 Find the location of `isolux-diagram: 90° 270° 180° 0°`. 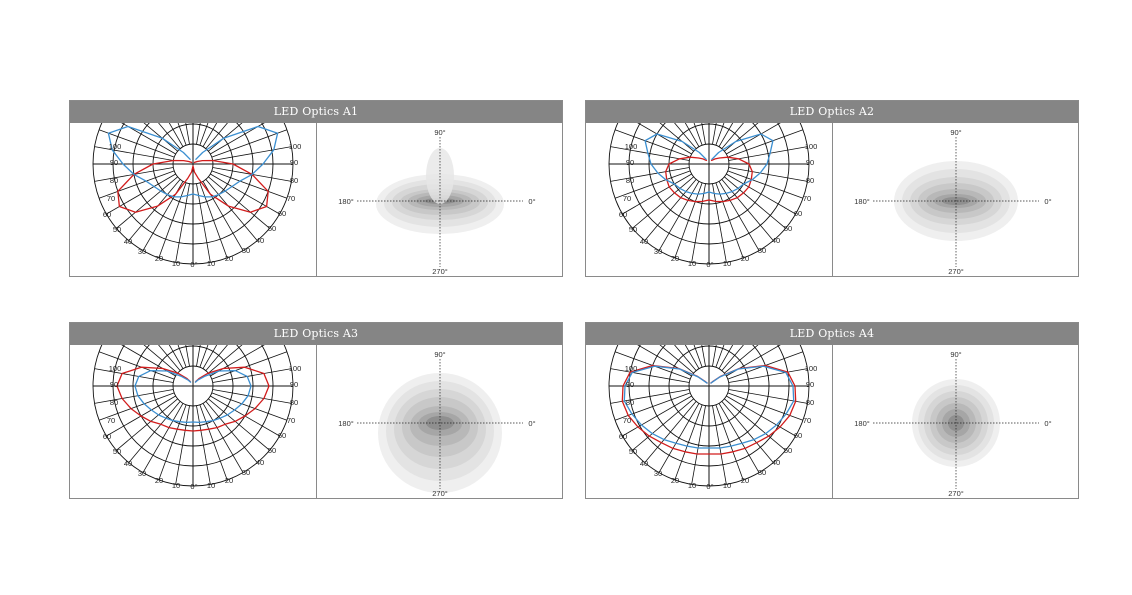

isolux-diagram: 90° 270° 180° 0° is located at coordinates (436, 202).